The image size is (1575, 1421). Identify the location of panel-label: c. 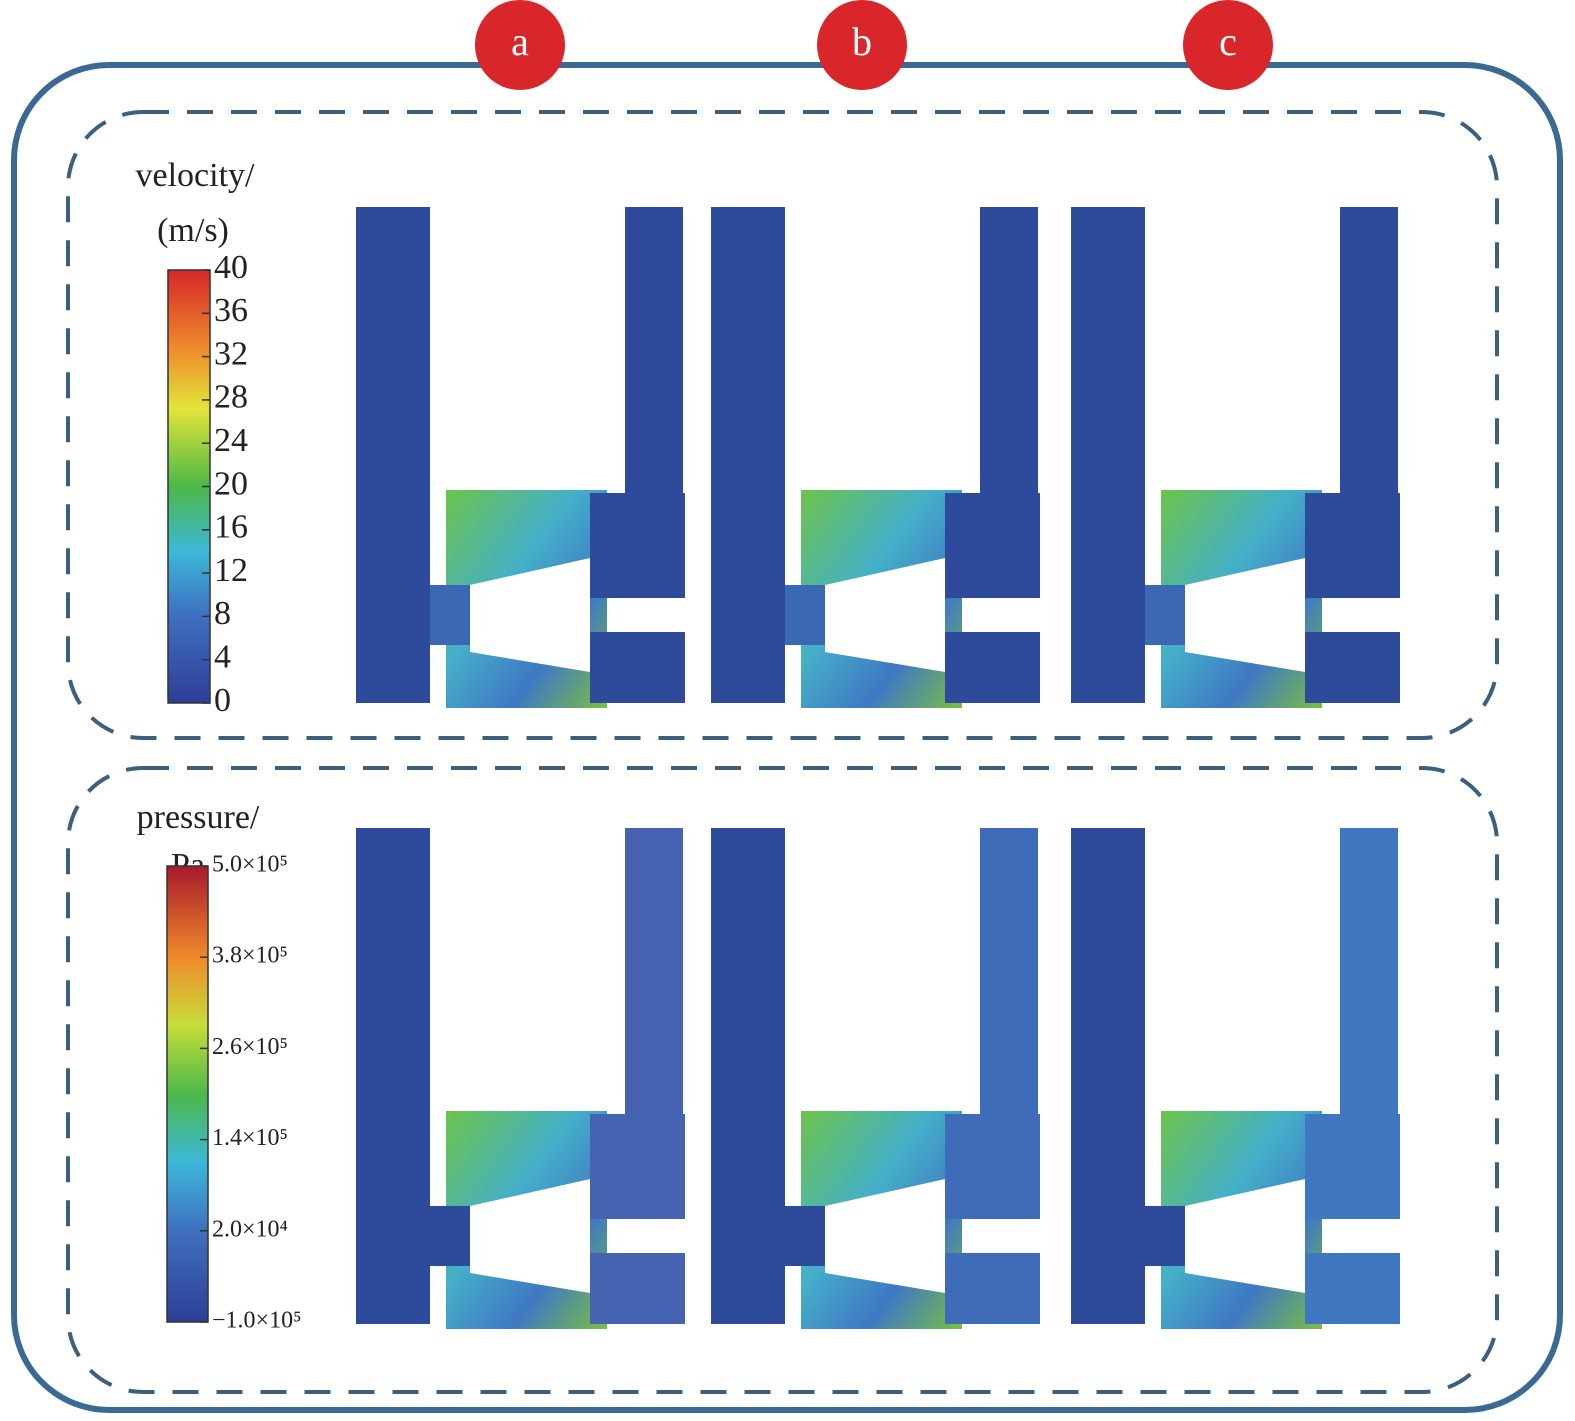
(1228, 41).